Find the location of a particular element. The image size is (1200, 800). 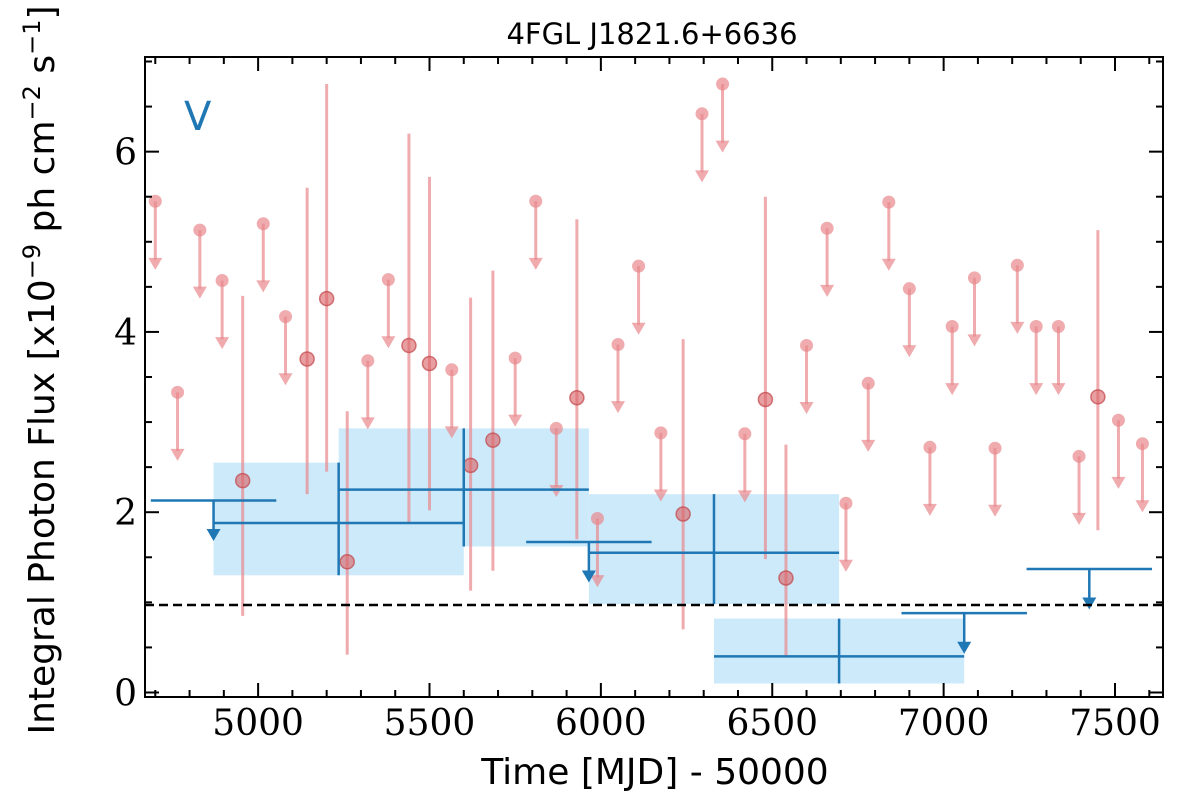

y-label-exp1: −9 is located at coordinates (32, 261).